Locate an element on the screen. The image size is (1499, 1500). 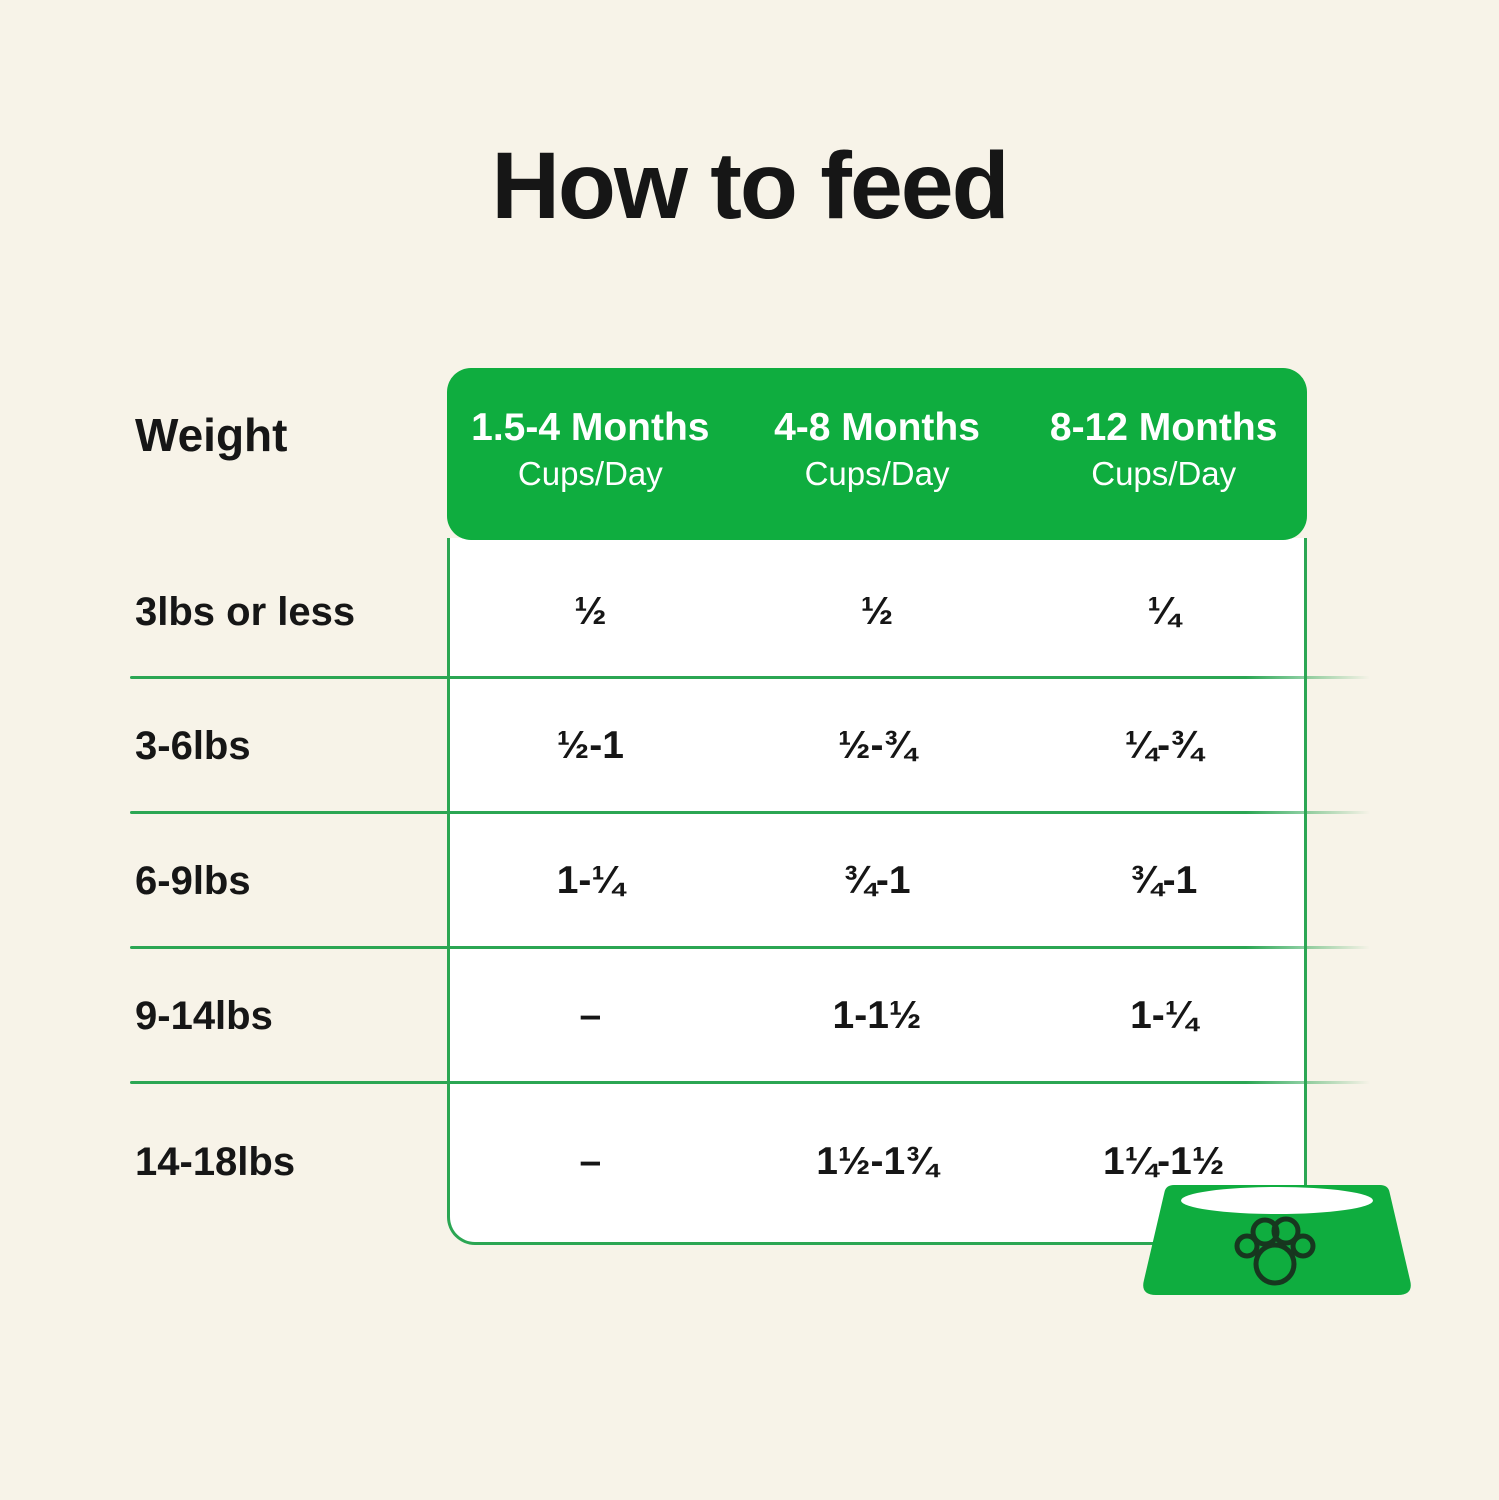
table-row: 6-9lbs 1-¼ ¾-1 ¾-1 is located at coordinates (749, 881).